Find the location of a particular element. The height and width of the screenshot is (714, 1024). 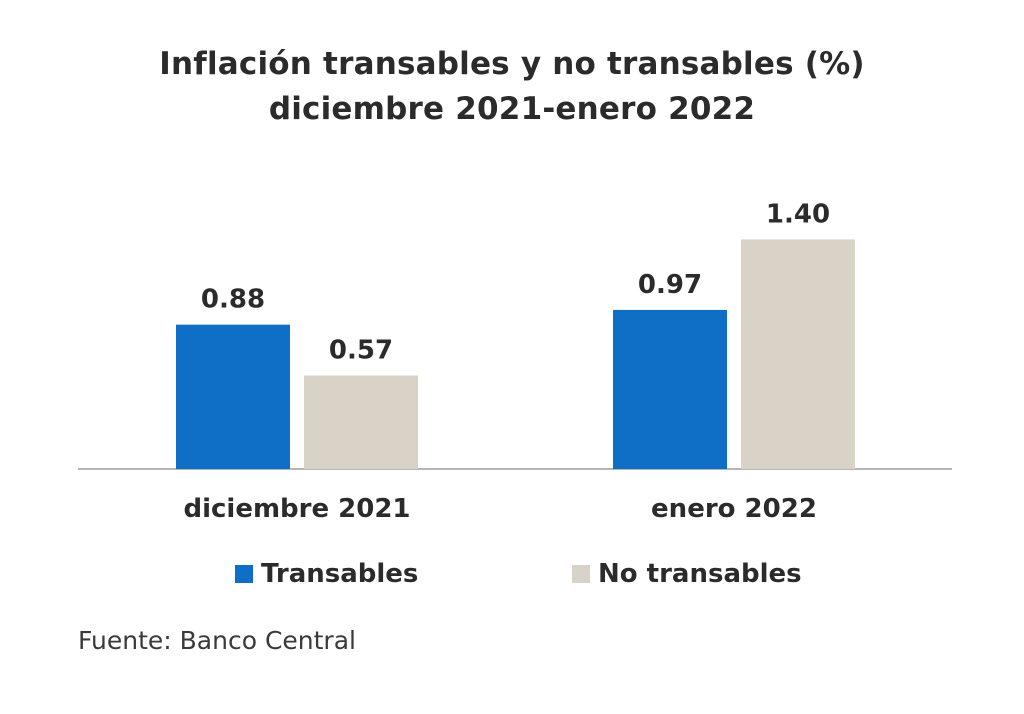

data-label-no-transables-0: 0.57 is located at coordinates (361, 351).